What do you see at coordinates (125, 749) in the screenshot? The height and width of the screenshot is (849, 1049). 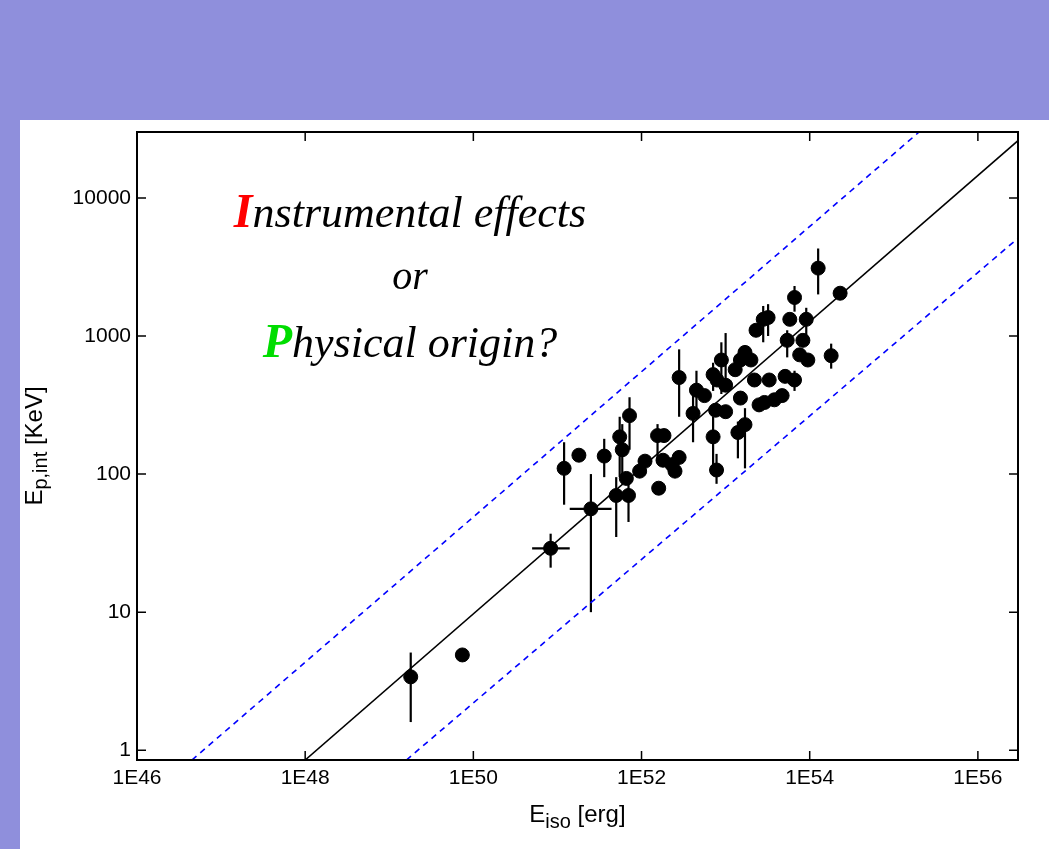 I see `y-tick-label: 1` at bounding box center [125, 749].